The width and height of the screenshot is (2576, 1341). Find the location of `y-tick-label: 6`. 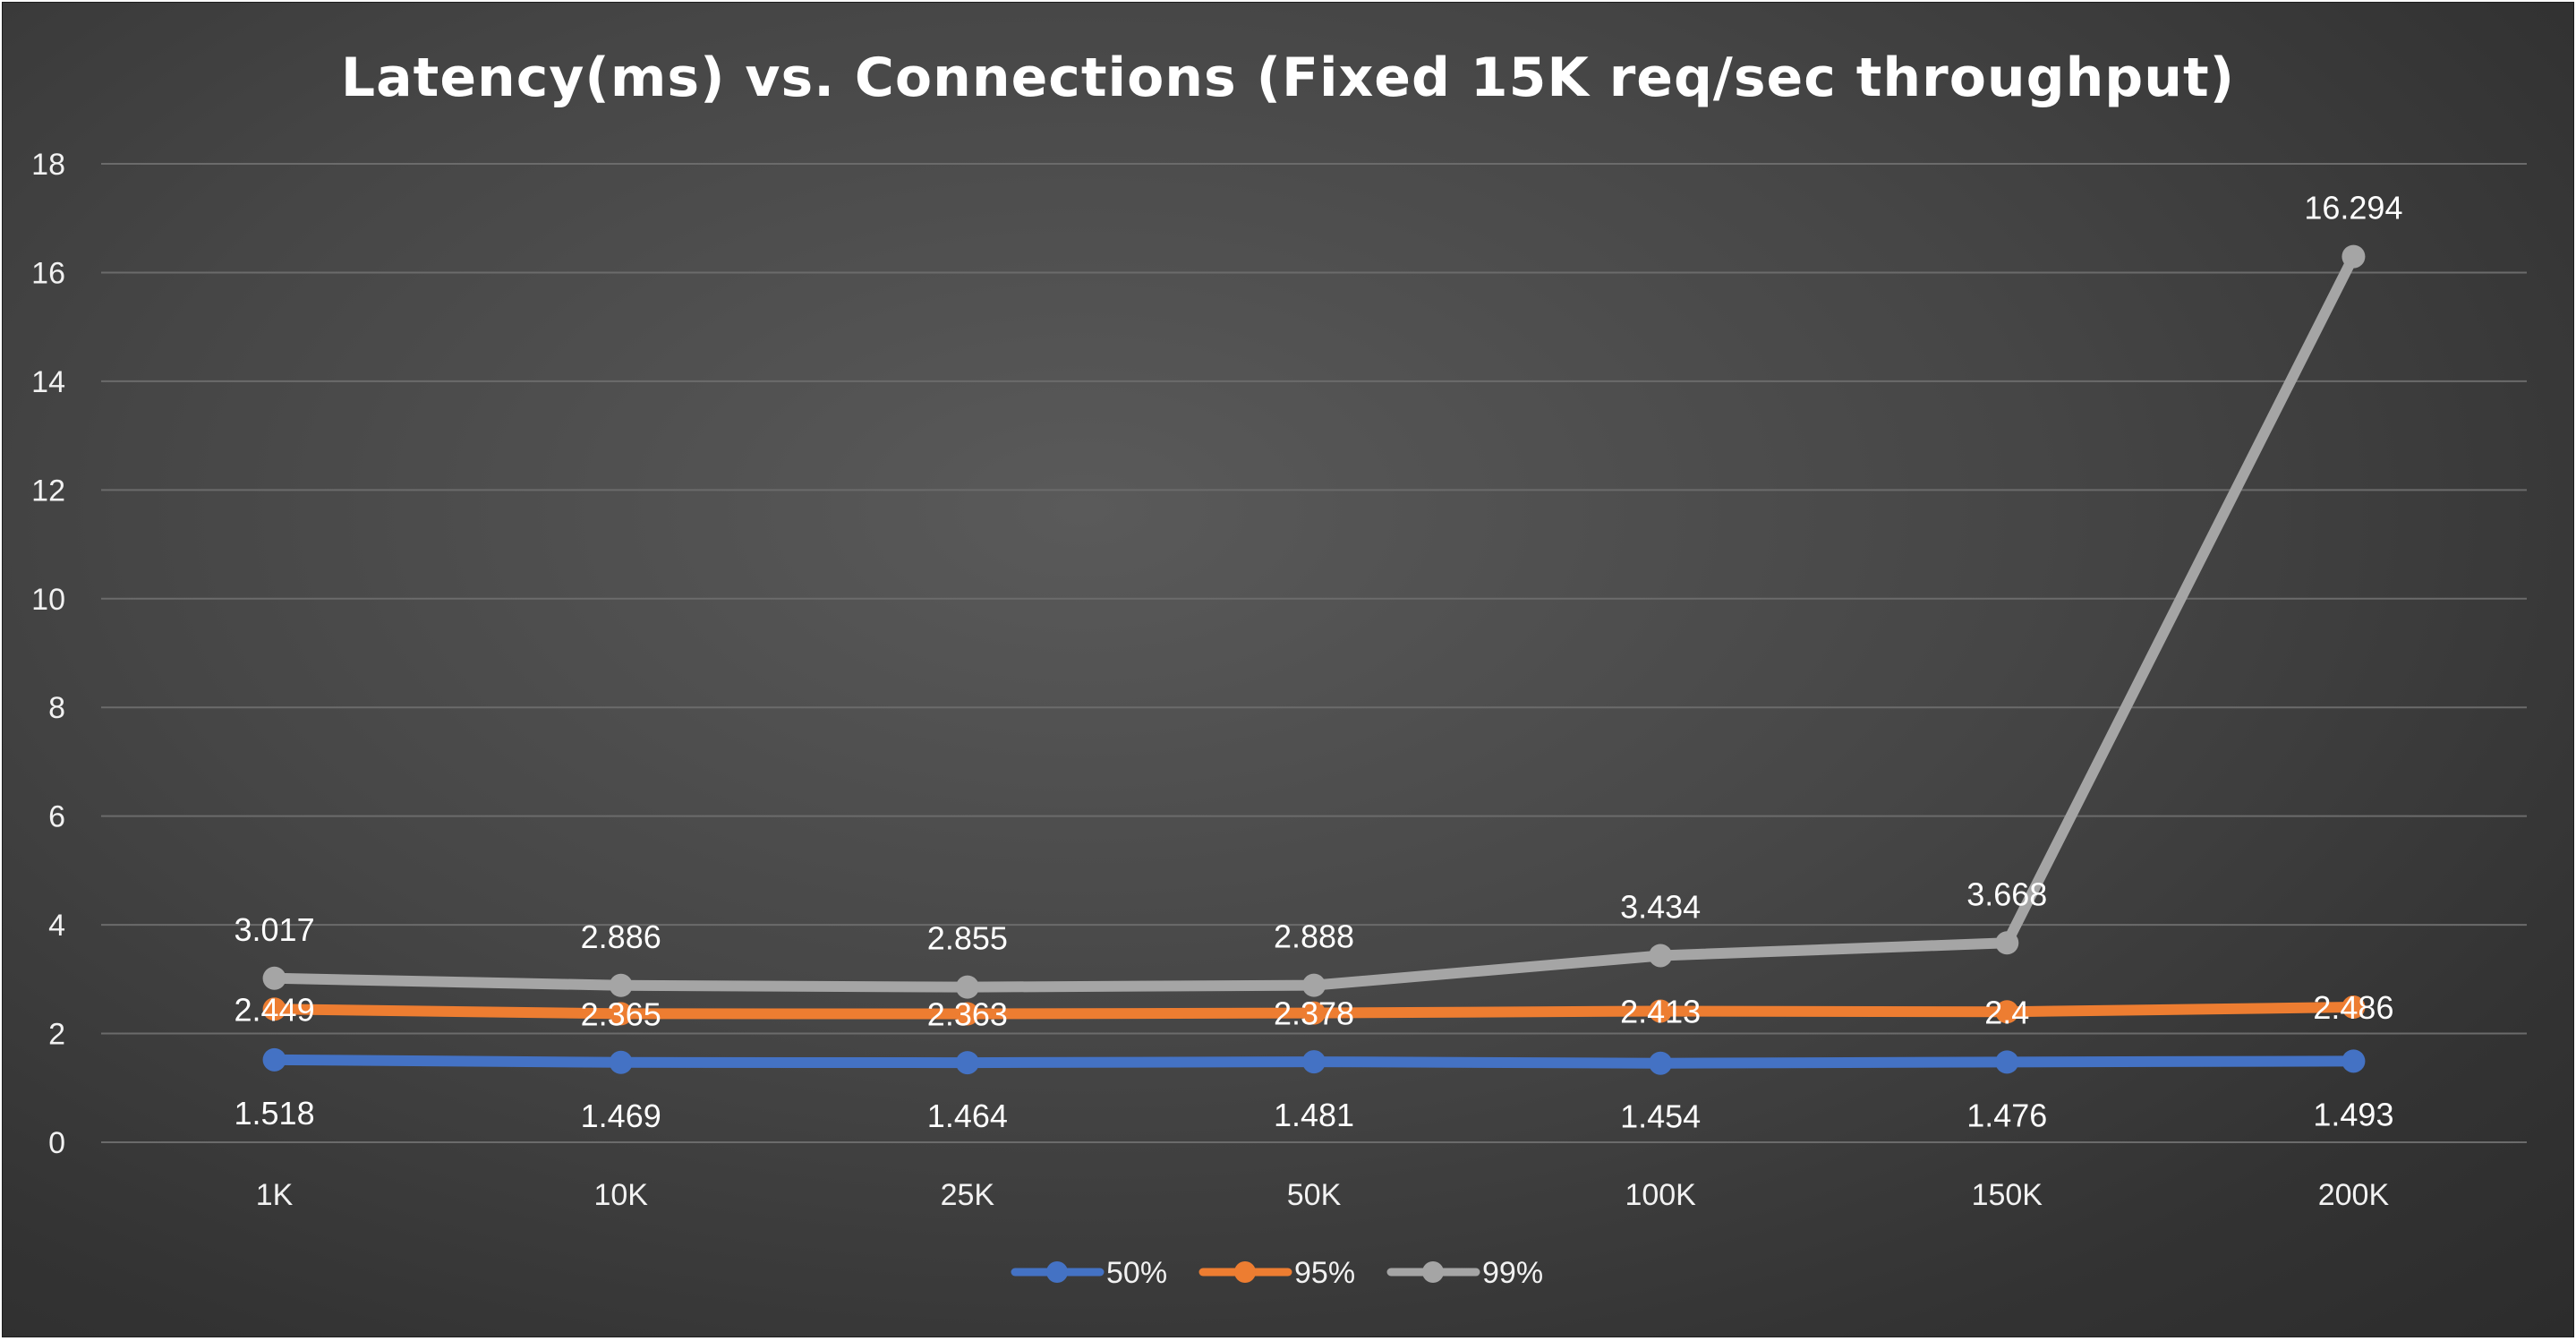

y-tick-label: 6 is located at coordinates (56, 817).